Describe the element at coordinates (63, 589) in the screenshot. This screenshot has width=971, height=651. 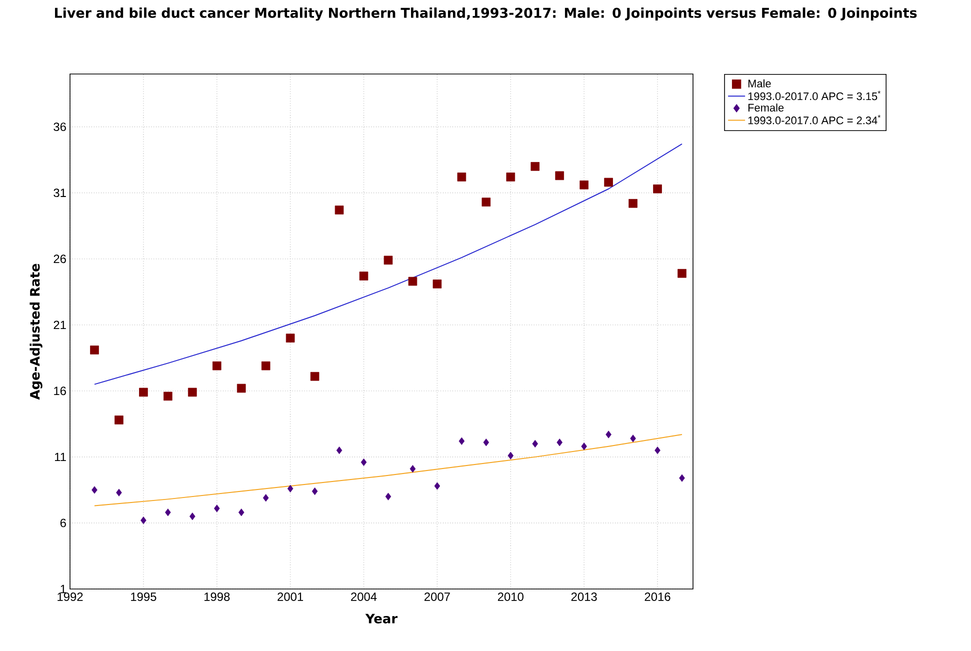
I see `y-tick-label: 1` at that location.